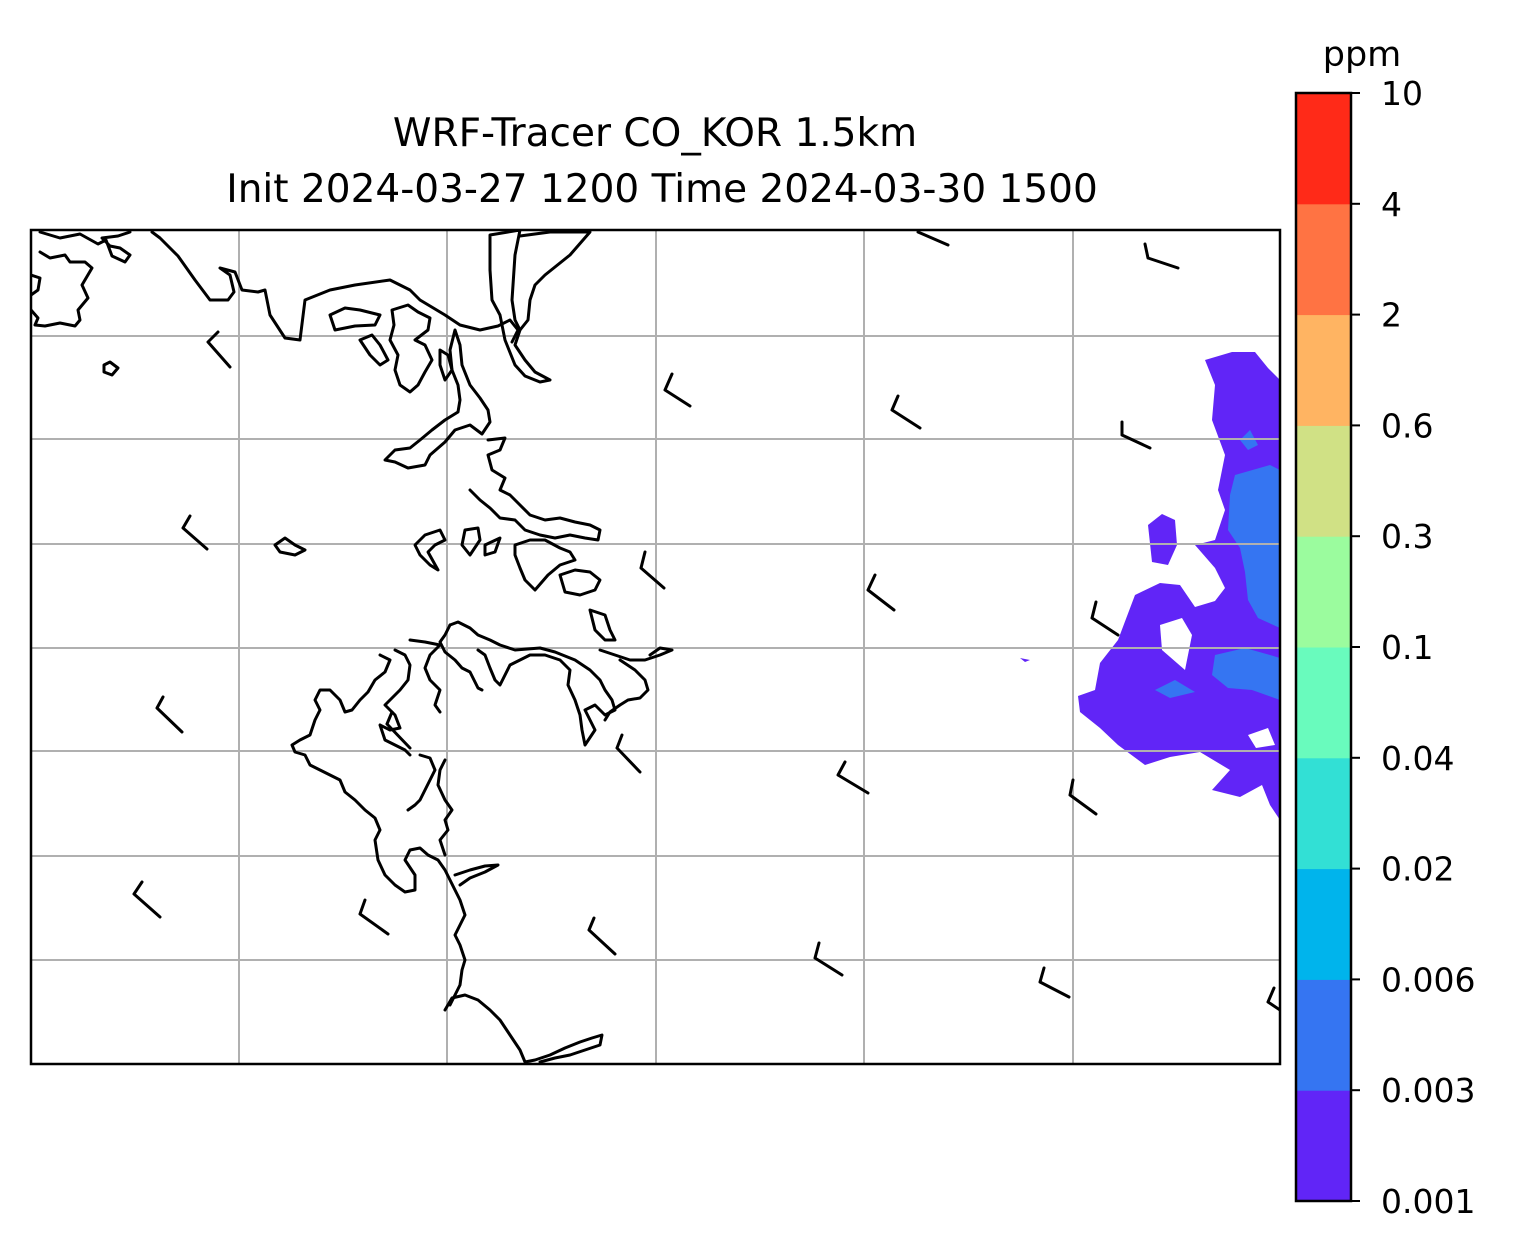 The width and height of the screenshot is (1528, 1256). What do you see at coordinates (655, 133) in the screenshot?
I see `title-line-1: WRF-Tracer CO_KOR 1.5km` at bounding box center [655, 133].